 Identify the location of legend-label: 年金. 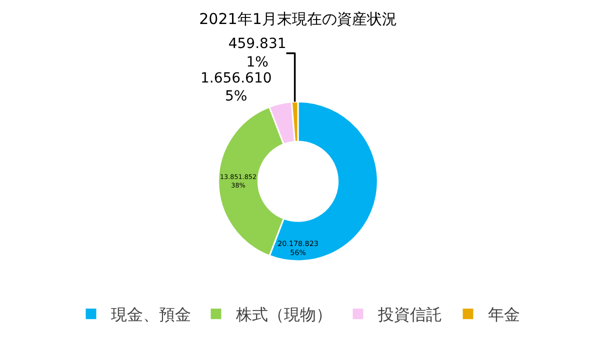
(504, 314).